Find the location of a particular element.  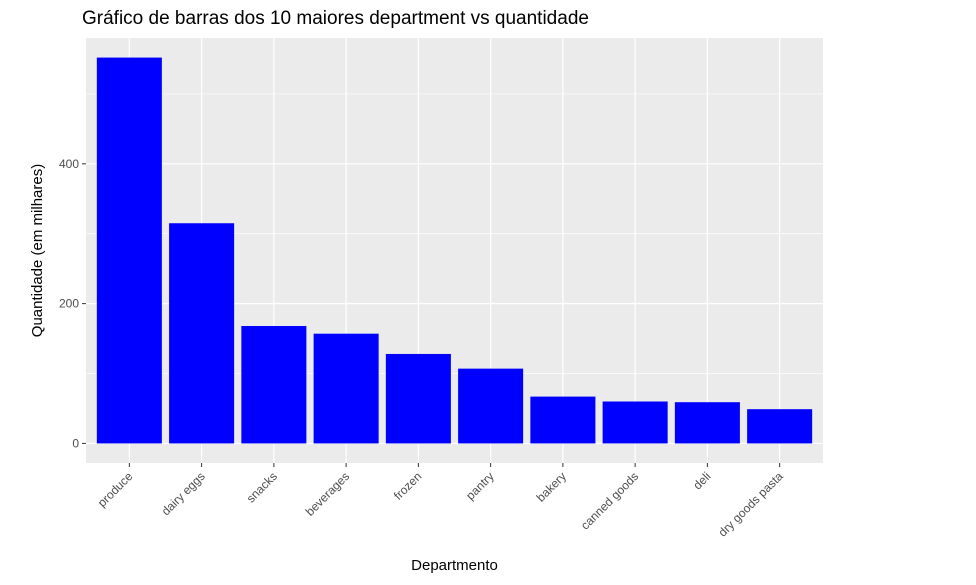

x-tick-label: pantry is located at coordinates (479, 485).